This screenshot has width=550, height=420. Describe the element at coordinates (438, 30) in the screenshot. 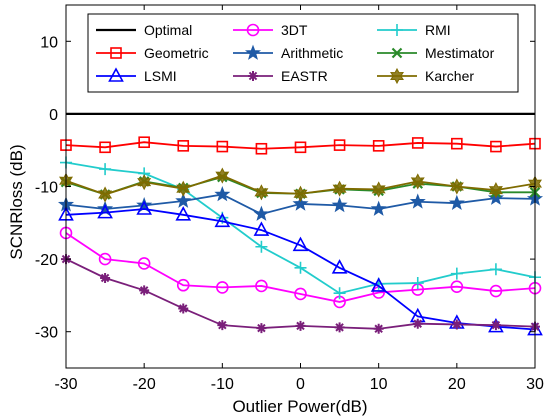

I see `legend-label-rmi: RMI` at that location.